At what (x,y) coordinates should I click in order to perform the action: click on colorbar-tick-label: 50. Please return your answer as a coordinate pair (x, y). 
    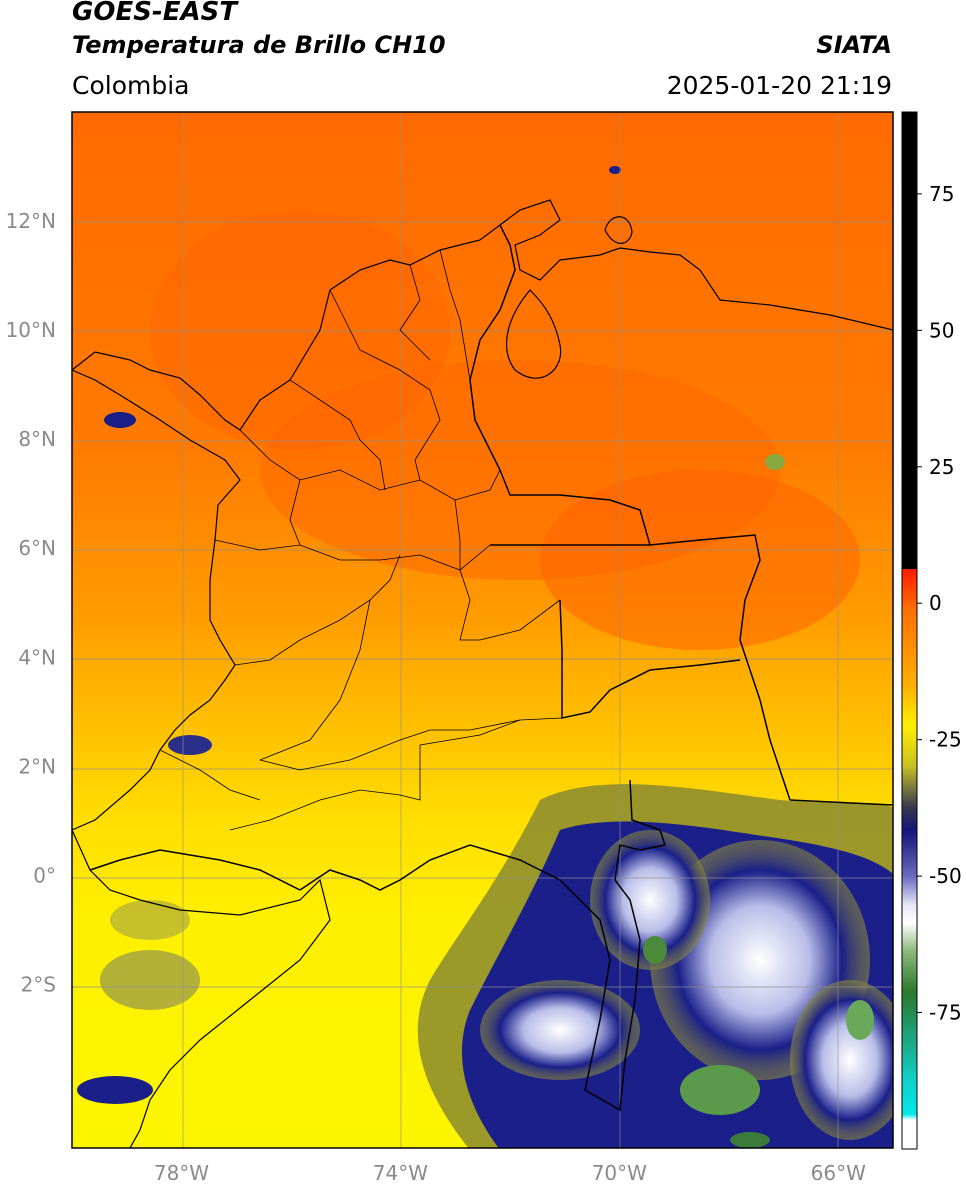
    Looking at the image, I should click on (941, 330).